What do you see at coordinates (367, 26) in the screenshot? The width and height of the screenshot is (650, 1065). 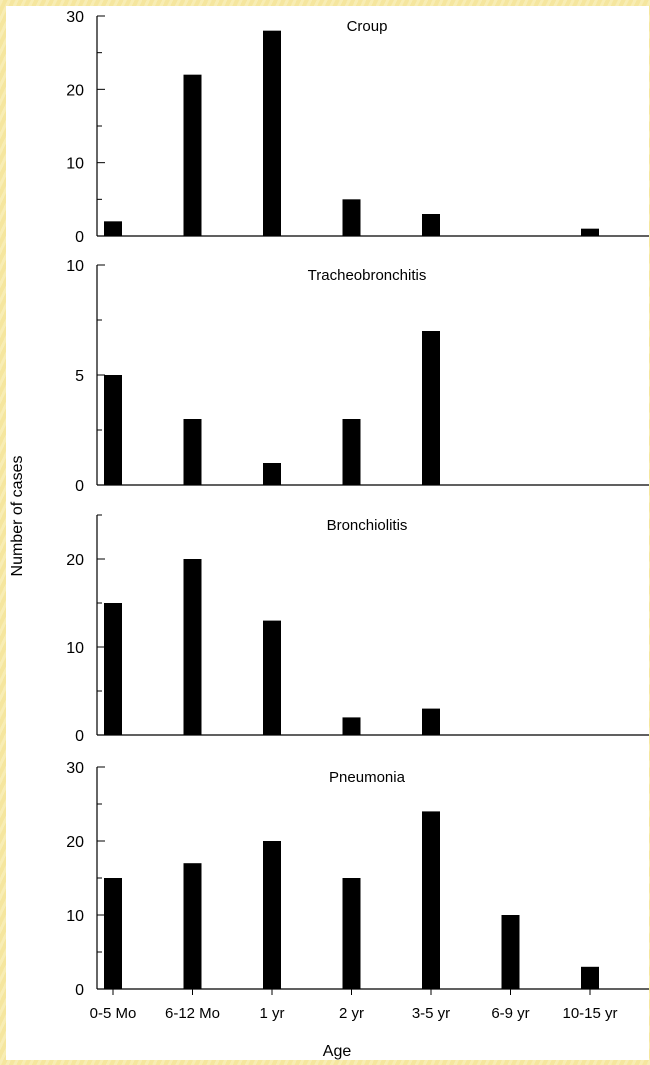 I see `panel-title: Croup` at bounding box center [367, 26].